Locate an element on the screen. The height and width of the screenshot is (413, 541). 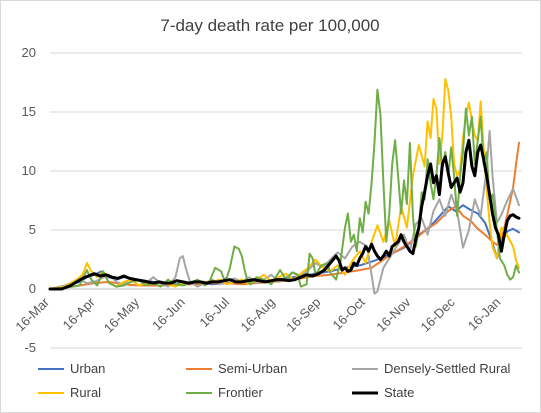
y-tick-label: -5 is located at coordinates (30, 347).